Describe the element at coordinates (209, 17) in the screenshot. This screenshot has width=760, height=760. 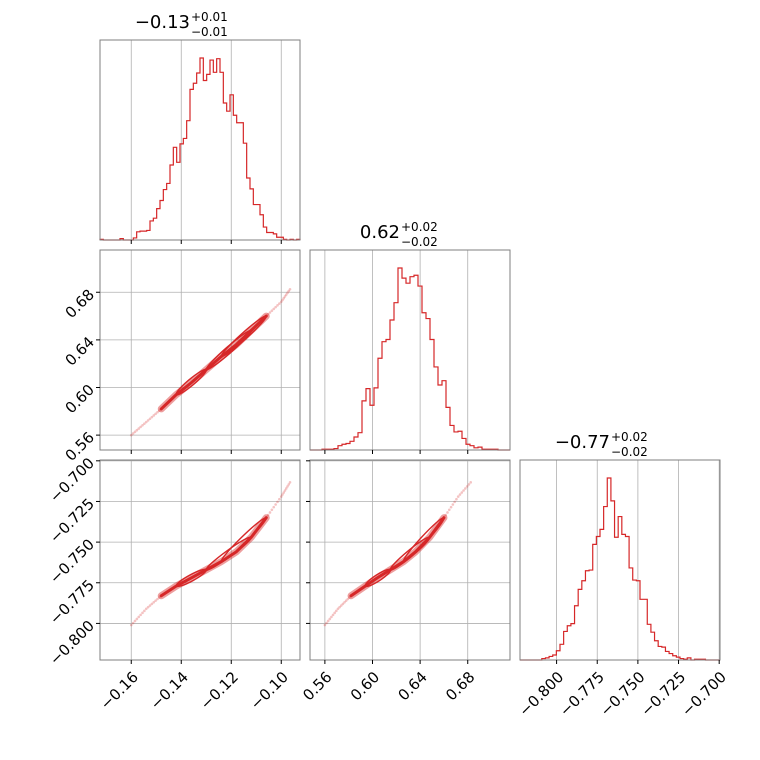
I see `title-upper-error: +0.01` at that location.